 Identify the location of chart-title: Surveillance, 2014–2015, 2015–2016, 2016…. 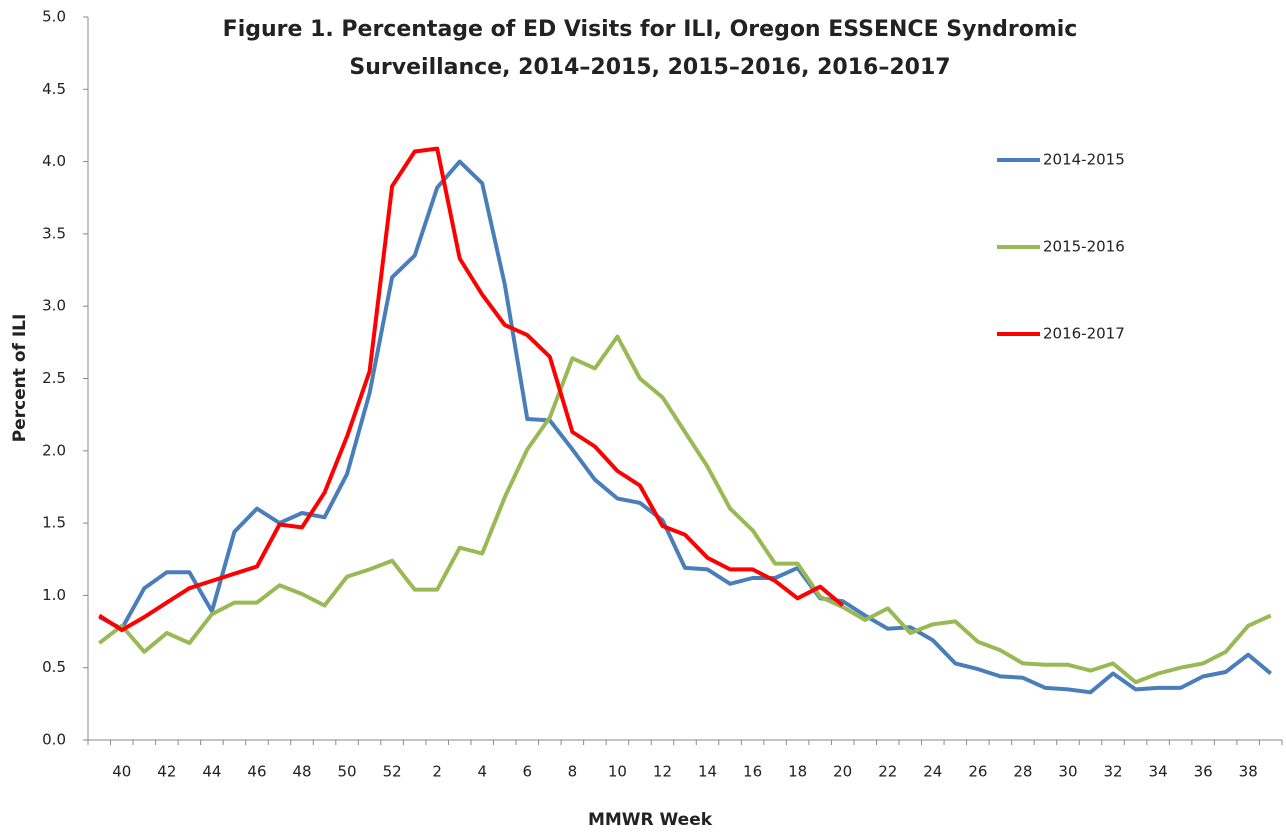
(649, 67).